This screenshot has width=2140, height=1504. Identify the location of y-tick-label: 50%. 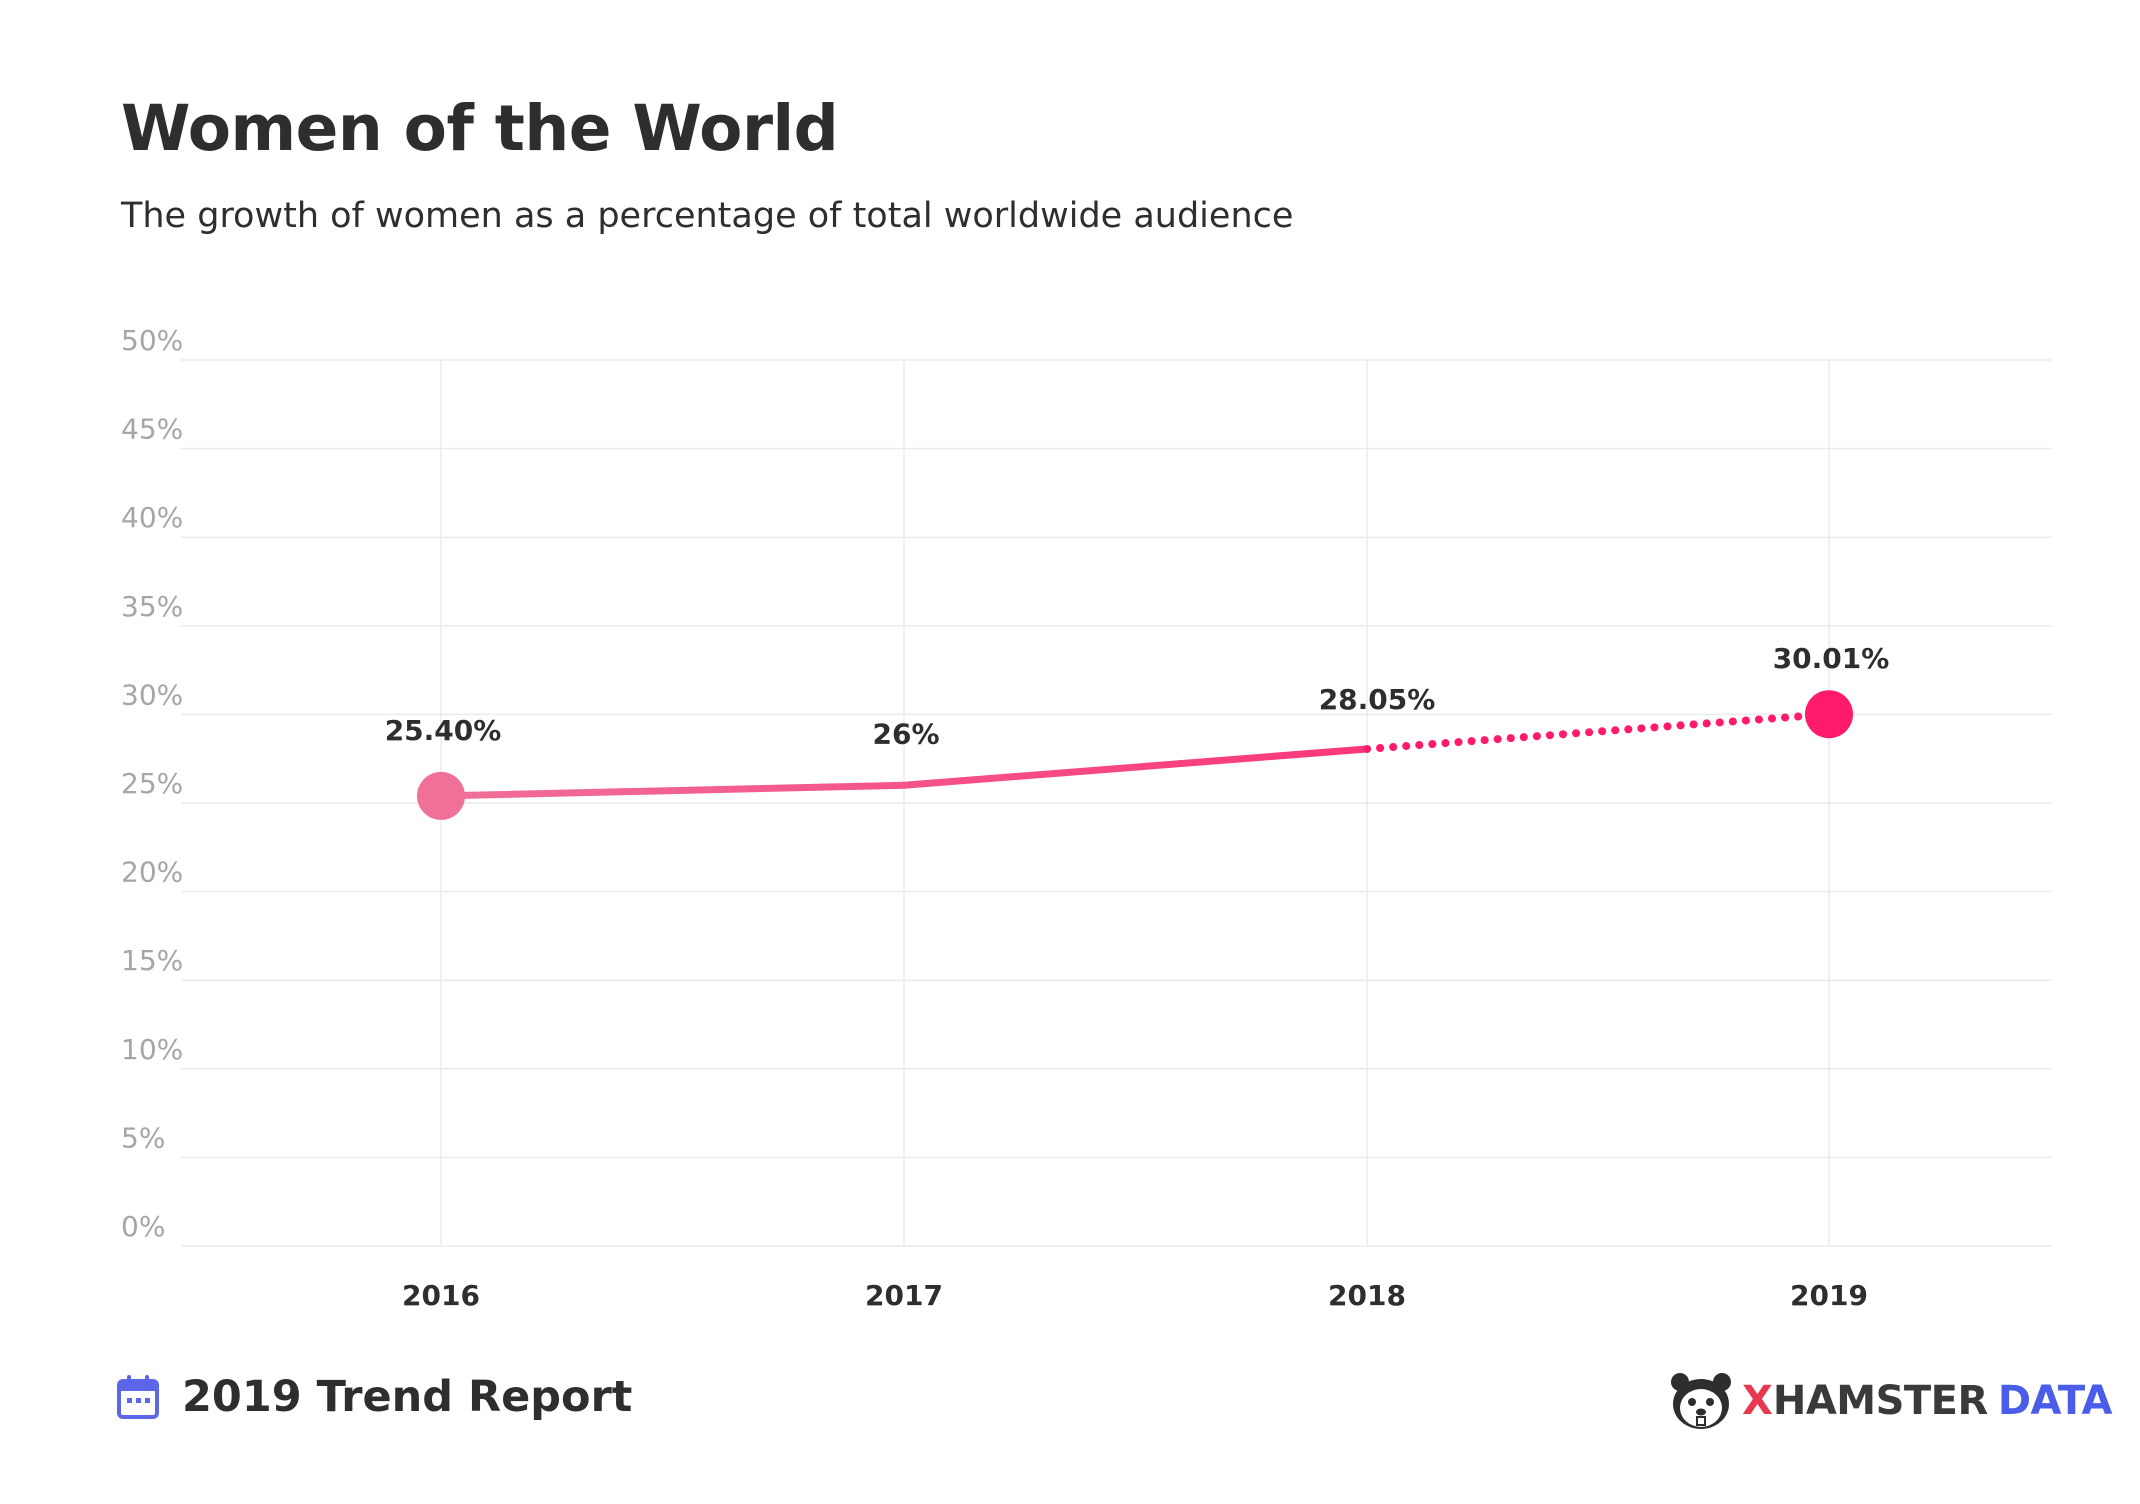
(152, 340).